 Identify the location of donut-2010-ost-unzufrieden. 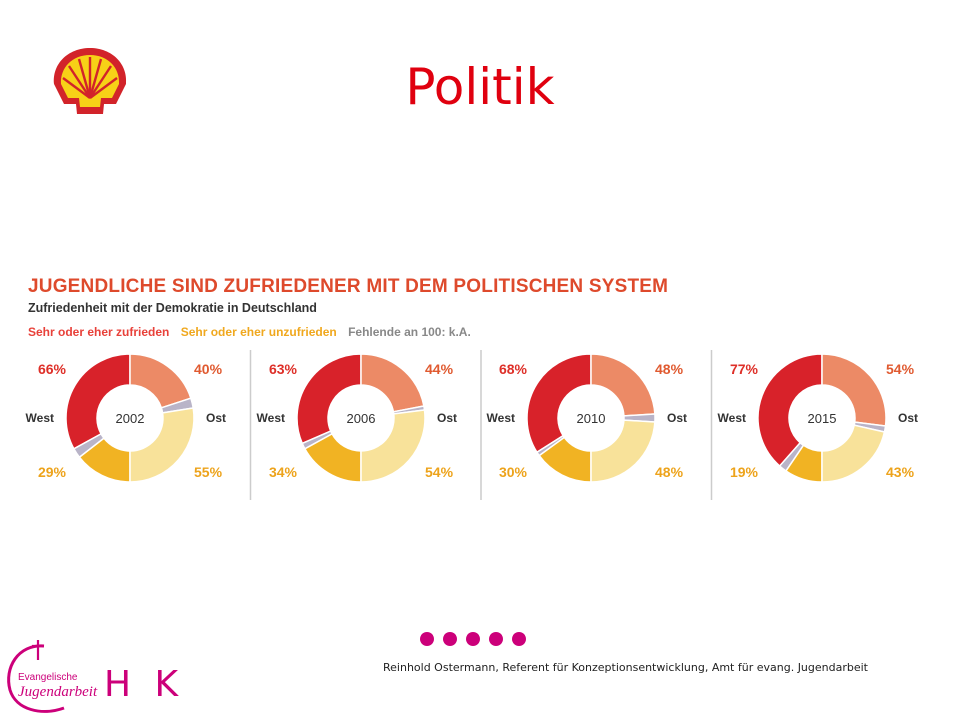
(623, 451).